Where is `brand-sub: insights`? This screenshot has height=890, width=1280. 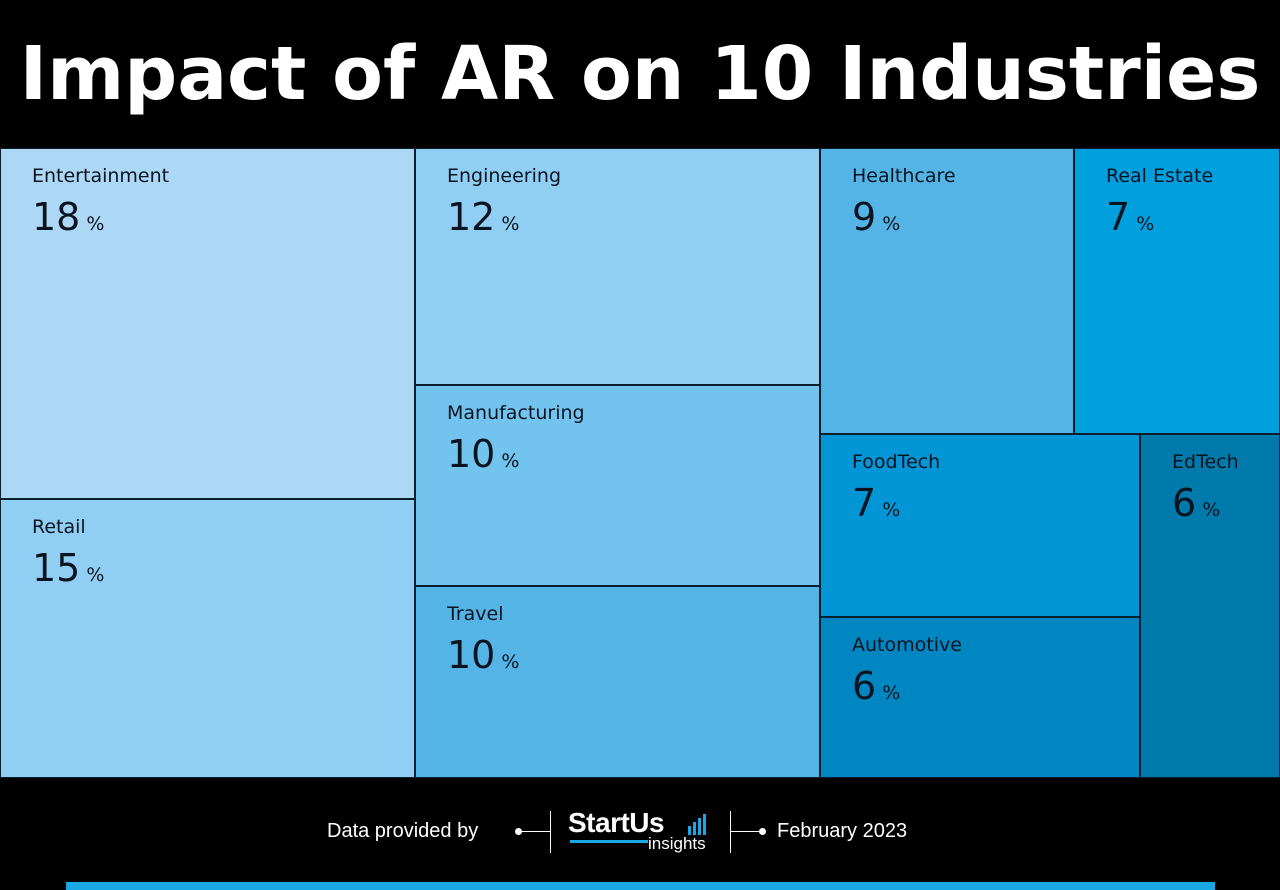
brand-sub: insights is located at coordinates (677, 843).